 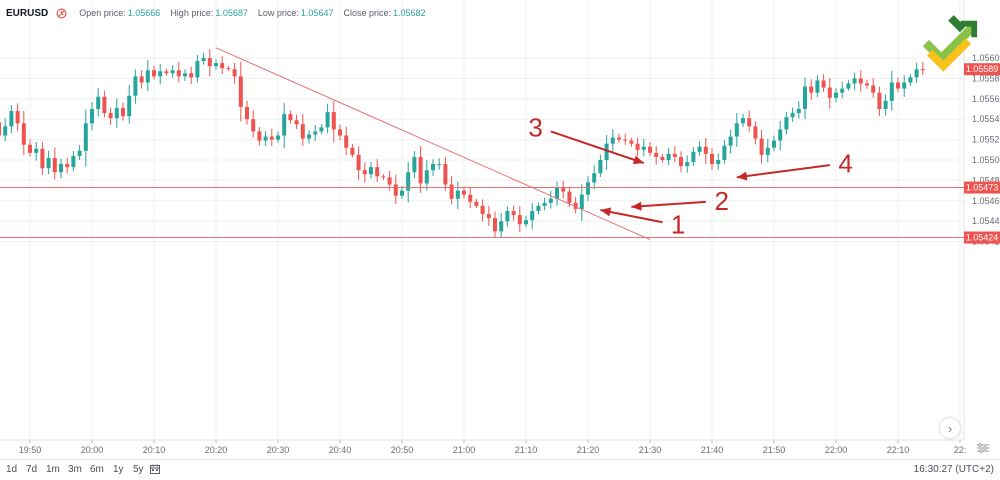 I want to click on session-clock: 16:30:27 (UTC+2), so click(x=953, y=469).